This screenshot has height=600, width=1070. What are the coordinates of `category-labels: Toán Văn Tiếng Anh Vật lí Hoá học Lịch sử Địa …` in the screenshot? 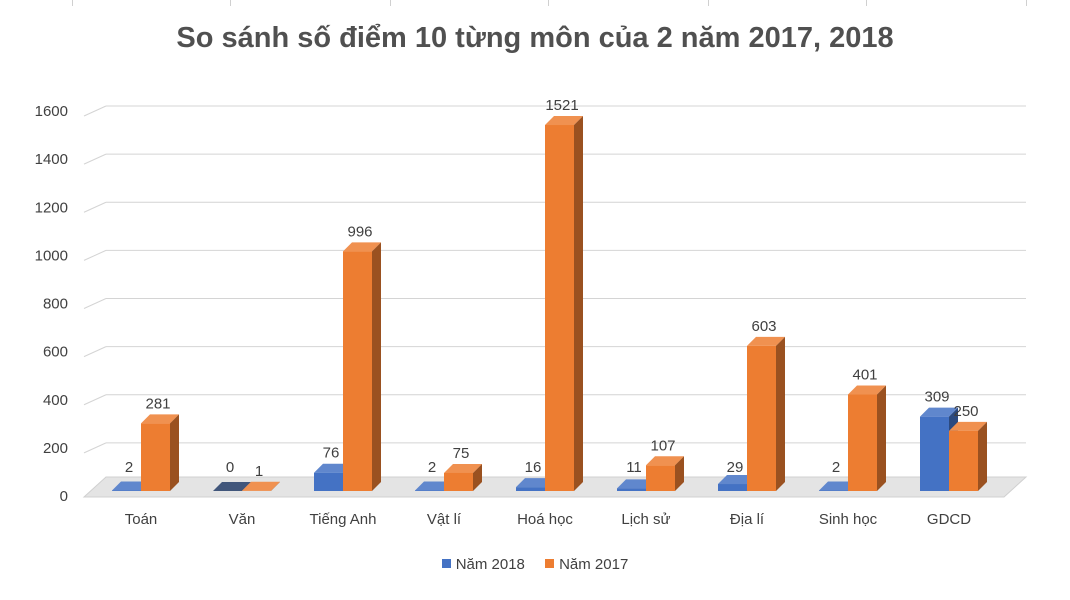 It's located at (548, 519).